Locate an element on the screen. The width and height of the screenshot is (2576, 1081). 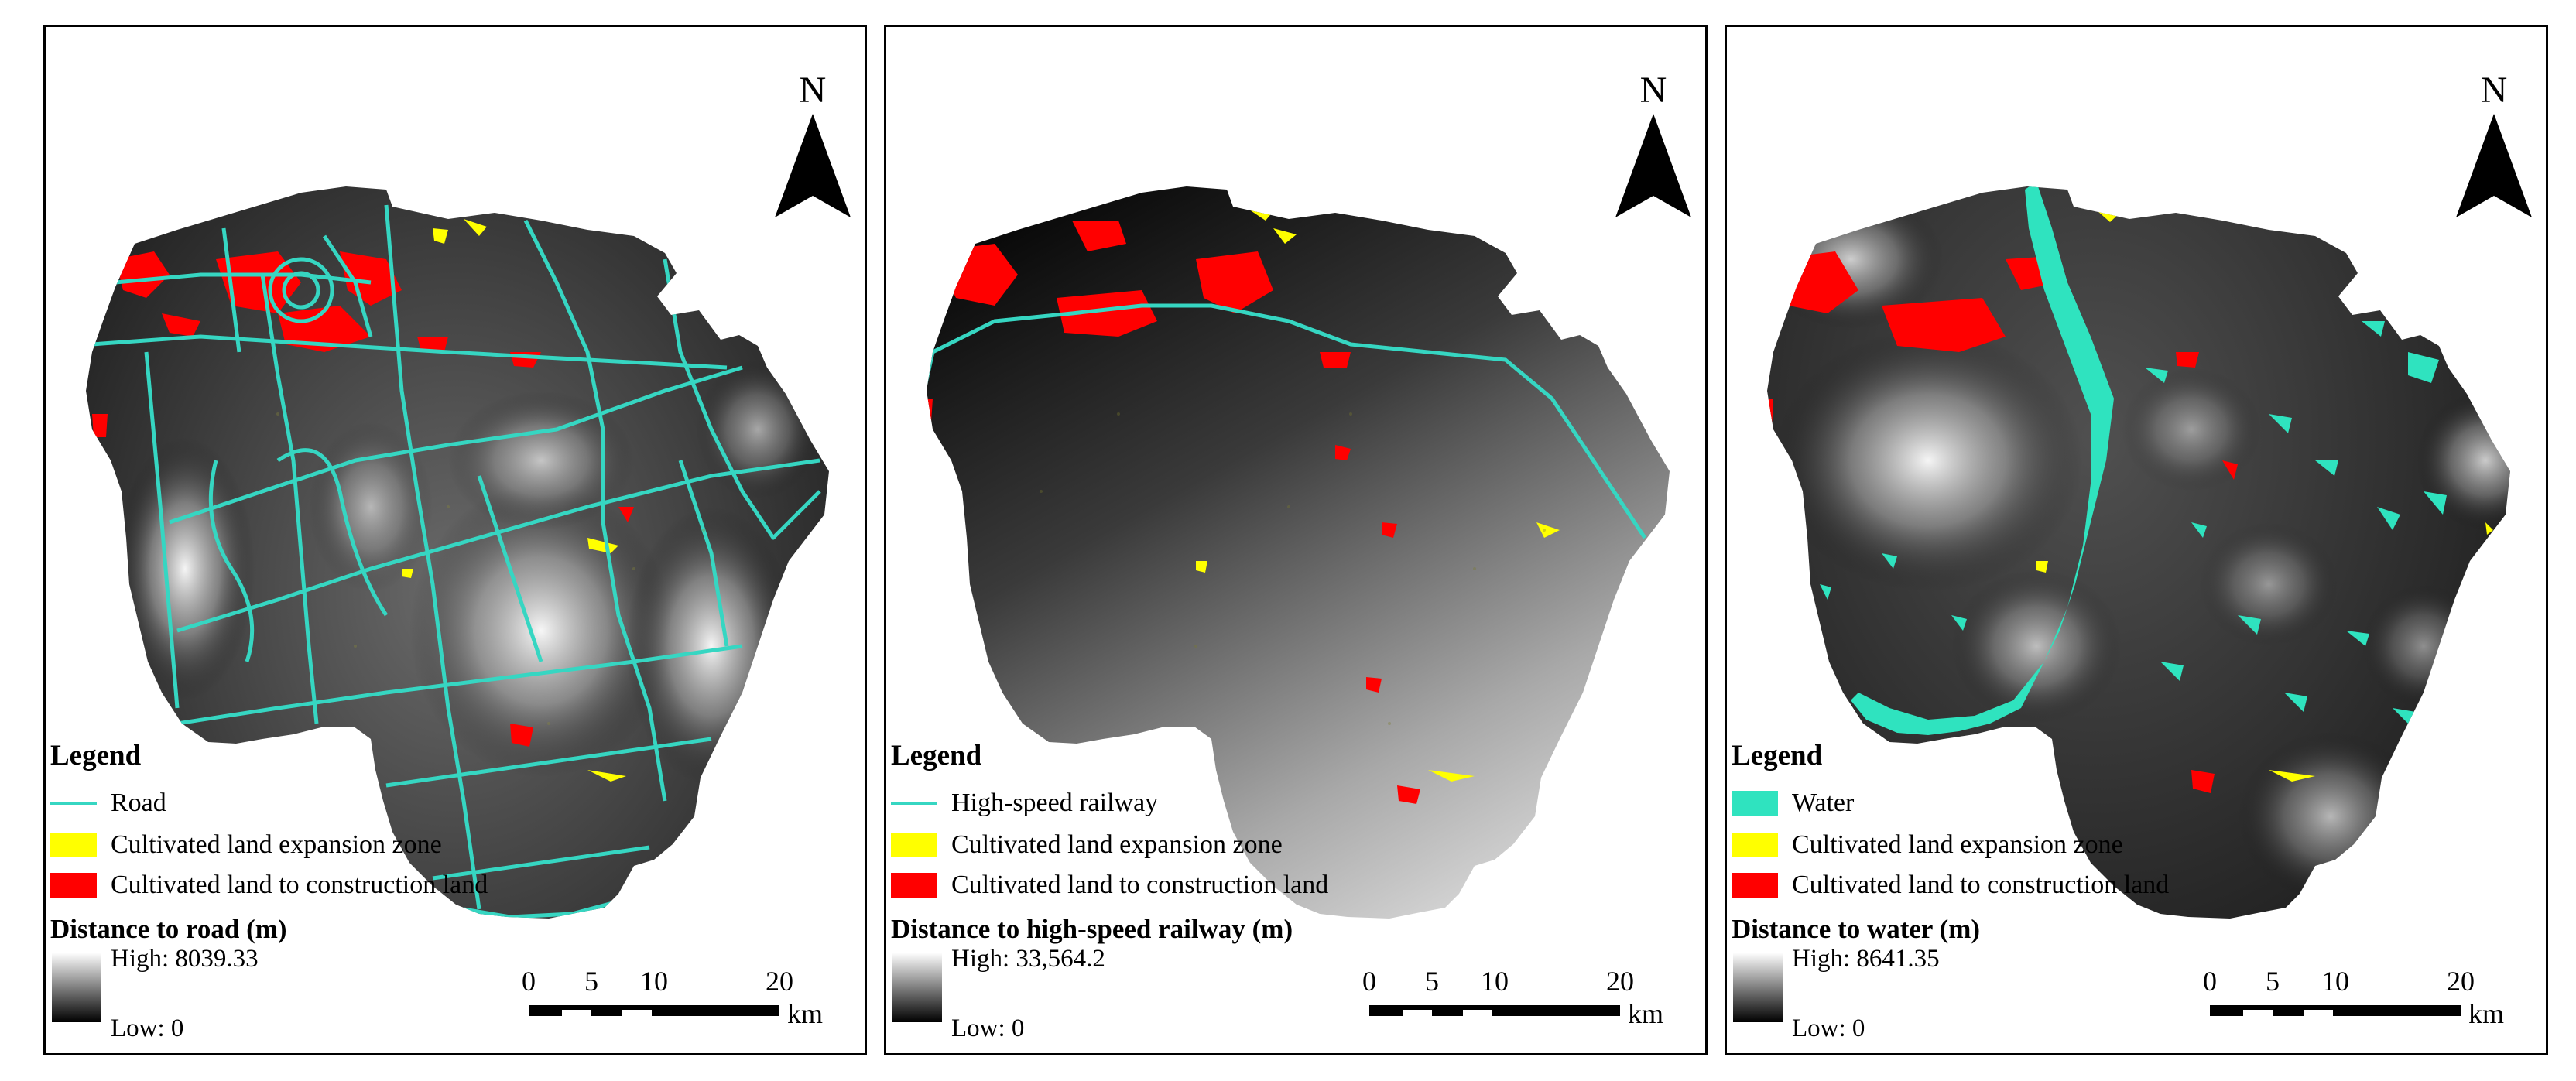
legend-item-road: Road is located at coordinates (108, 803).